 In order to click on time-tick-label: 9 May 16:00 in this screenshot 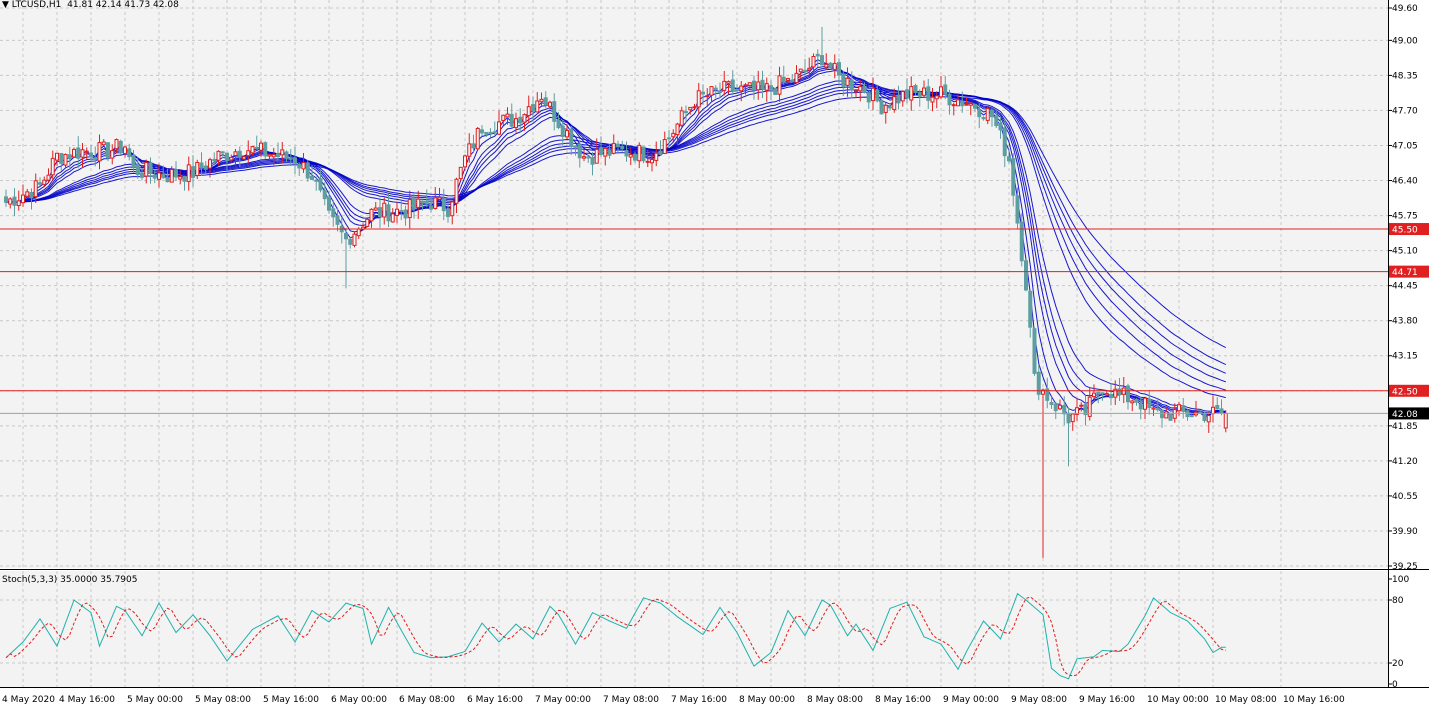, I will do `click(1107, 700)`.